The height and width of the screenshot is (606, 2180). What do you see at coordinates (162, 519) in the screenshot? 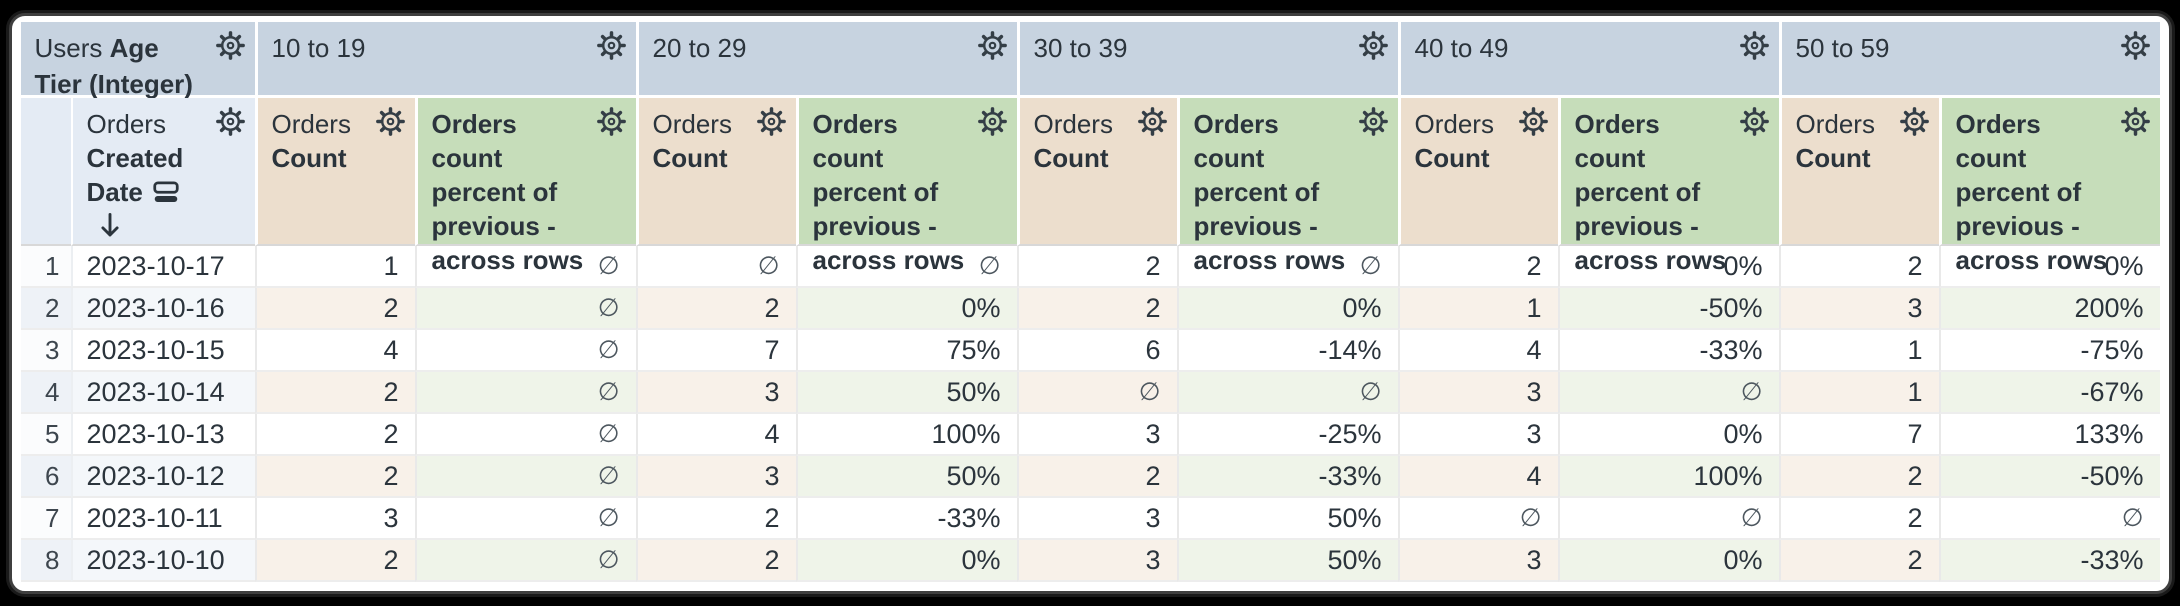
I see `date-cell: 2023-10-11` at bounding box center [162, 519].